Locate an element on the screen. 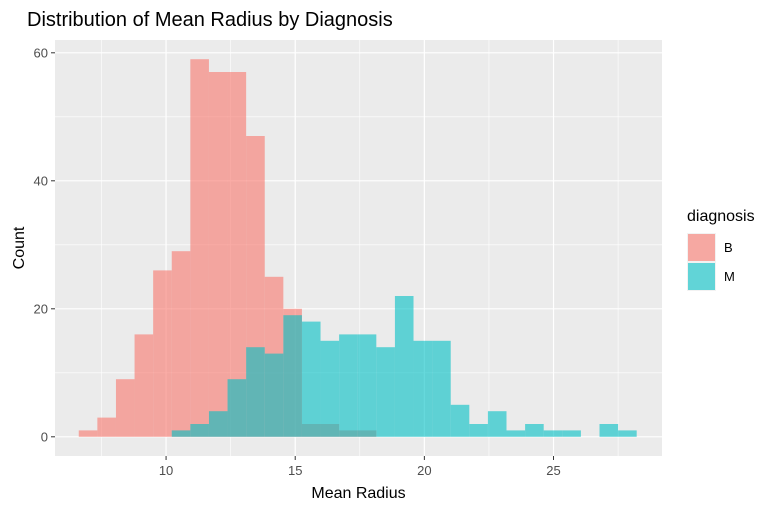  x-tick-label: 20 is located at coordinates (424, 470).